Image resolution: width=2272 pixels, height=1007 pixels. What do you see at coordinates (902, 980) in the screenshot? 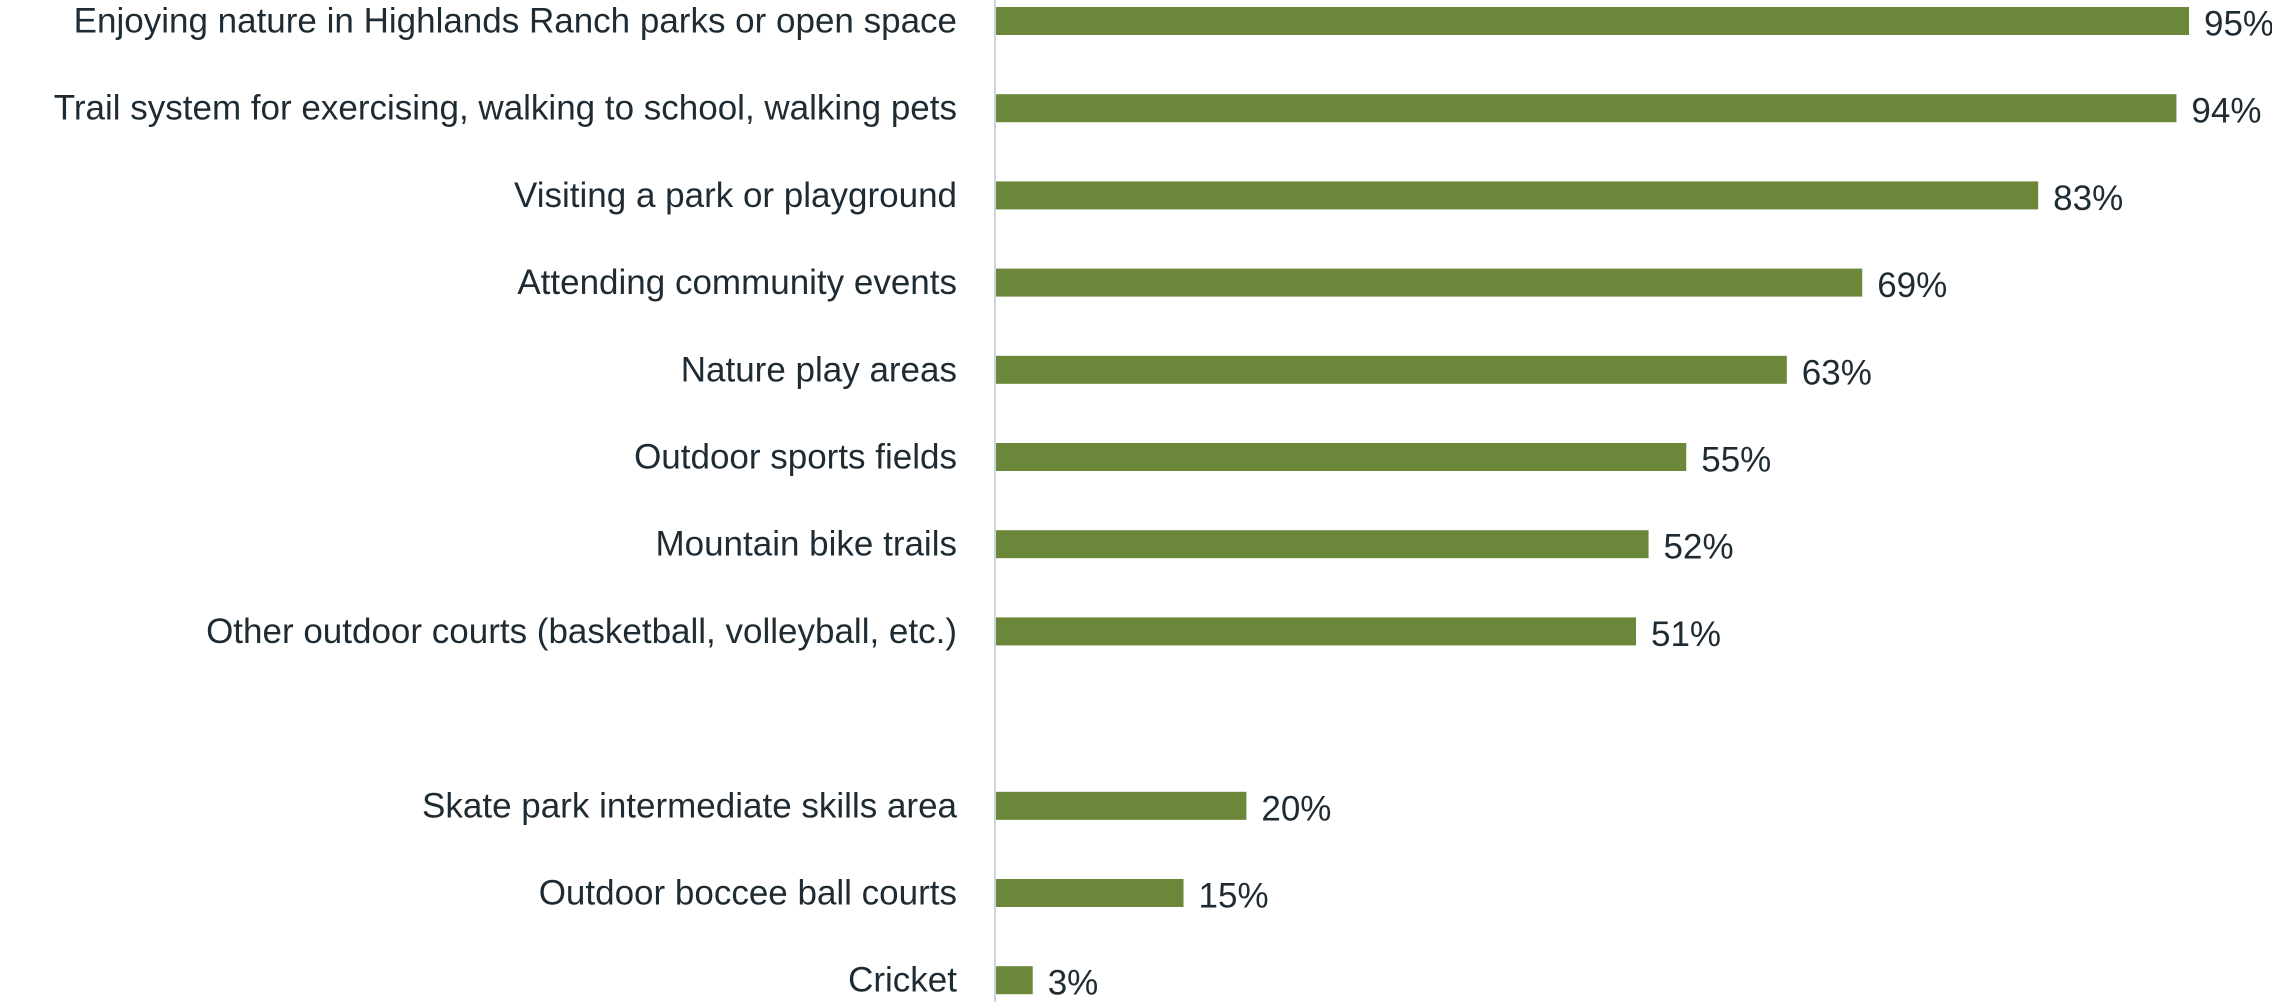
I see `category-label: Cricket` at bounding box center [902, 980].